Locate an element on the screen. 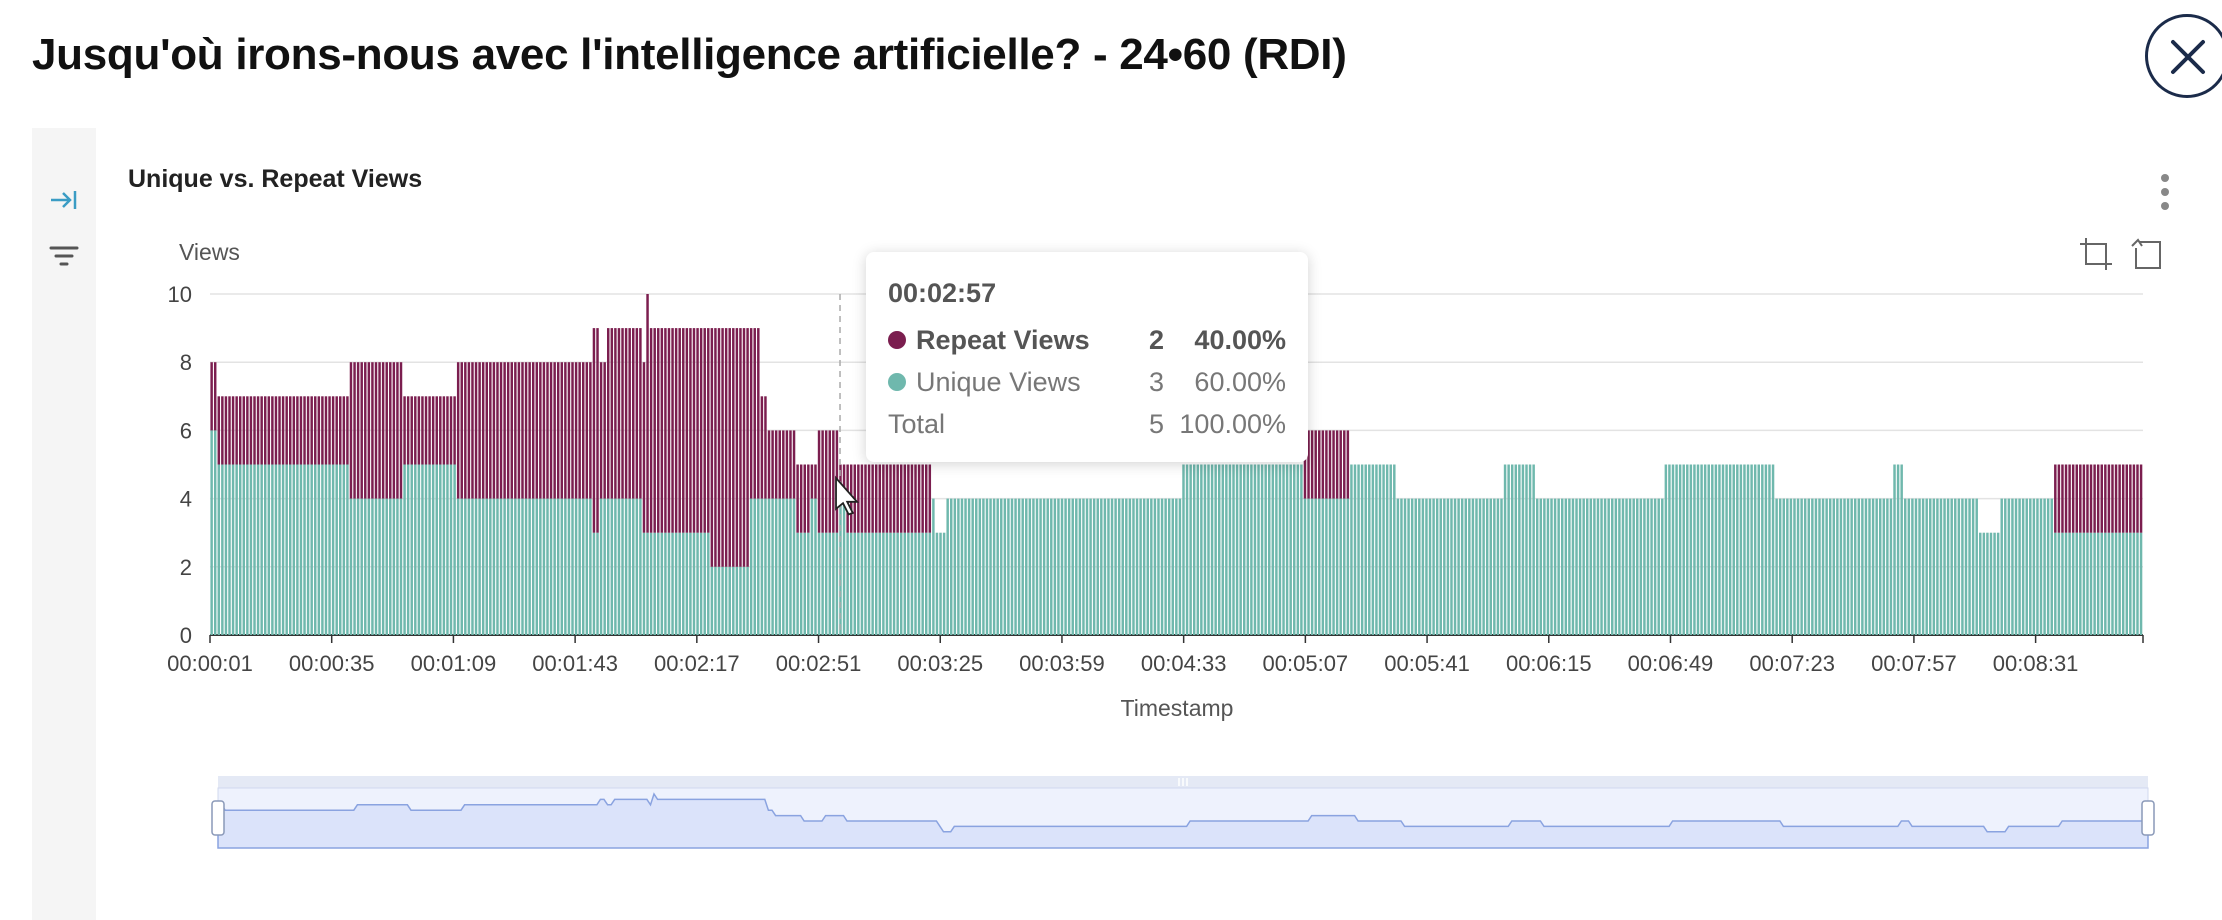  repeat-dot-icon is located at coordinates (897, 340).